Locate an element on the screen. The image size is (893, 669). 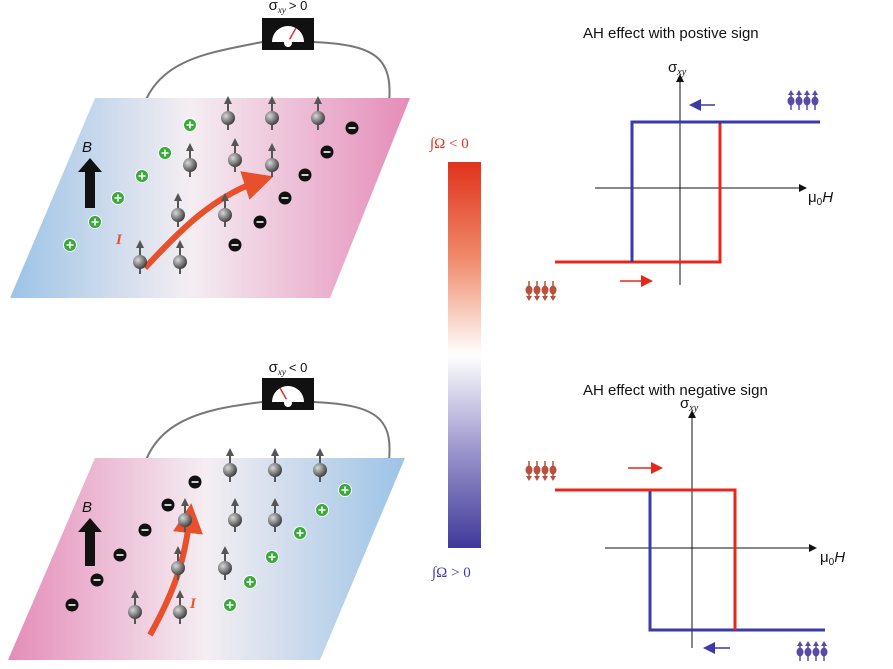
colorbar-gradient is located at coordinates (464, 355).